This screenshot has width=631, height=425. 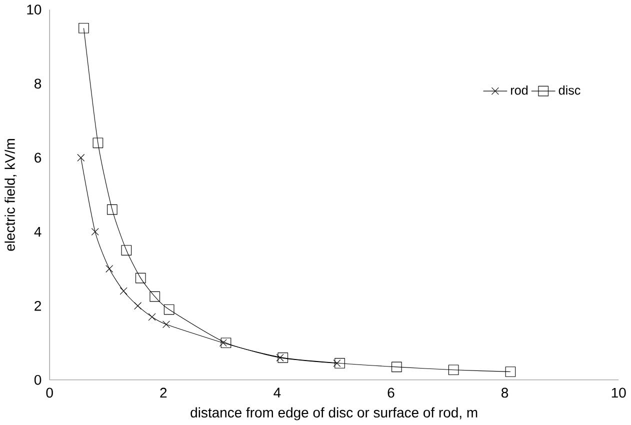 What do you see at coordinates (37, 305) in the screenshot?
I see `y-tick-label: 2` at bounding box center [37, 305].